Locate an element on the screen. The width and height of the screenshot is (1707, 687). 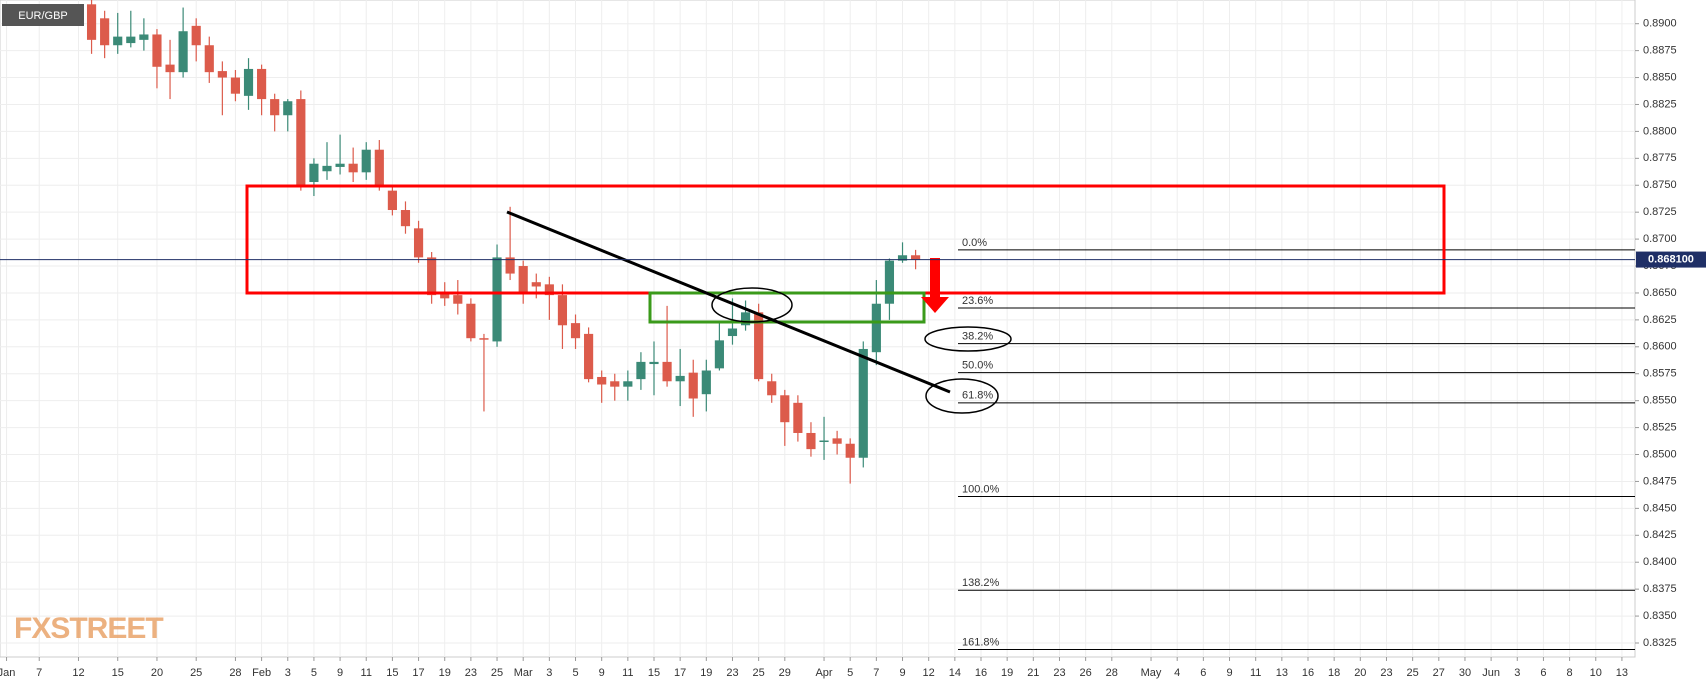
x-tick-label: 17 is located at coordinates (418, 673).